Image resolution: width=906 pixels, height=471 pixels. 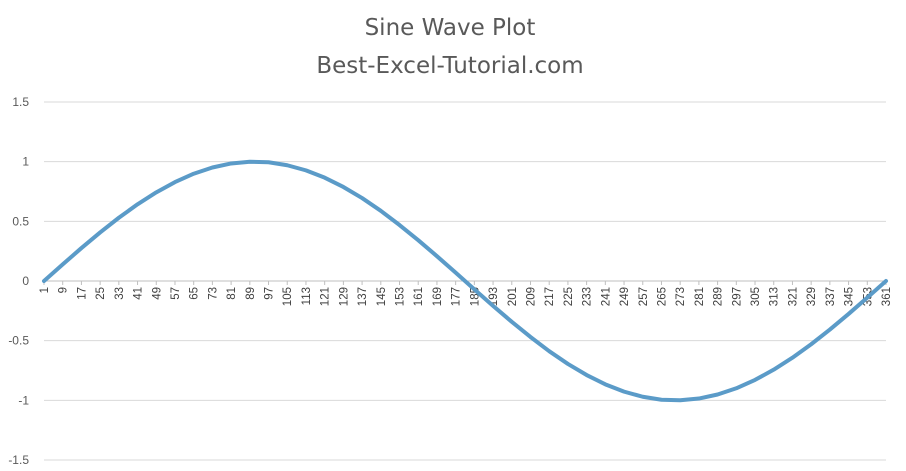 What do you see at coordinates (625, 296) in the screenshot?
I see `x-tick-label: 249` at bounding box center [625, 296].